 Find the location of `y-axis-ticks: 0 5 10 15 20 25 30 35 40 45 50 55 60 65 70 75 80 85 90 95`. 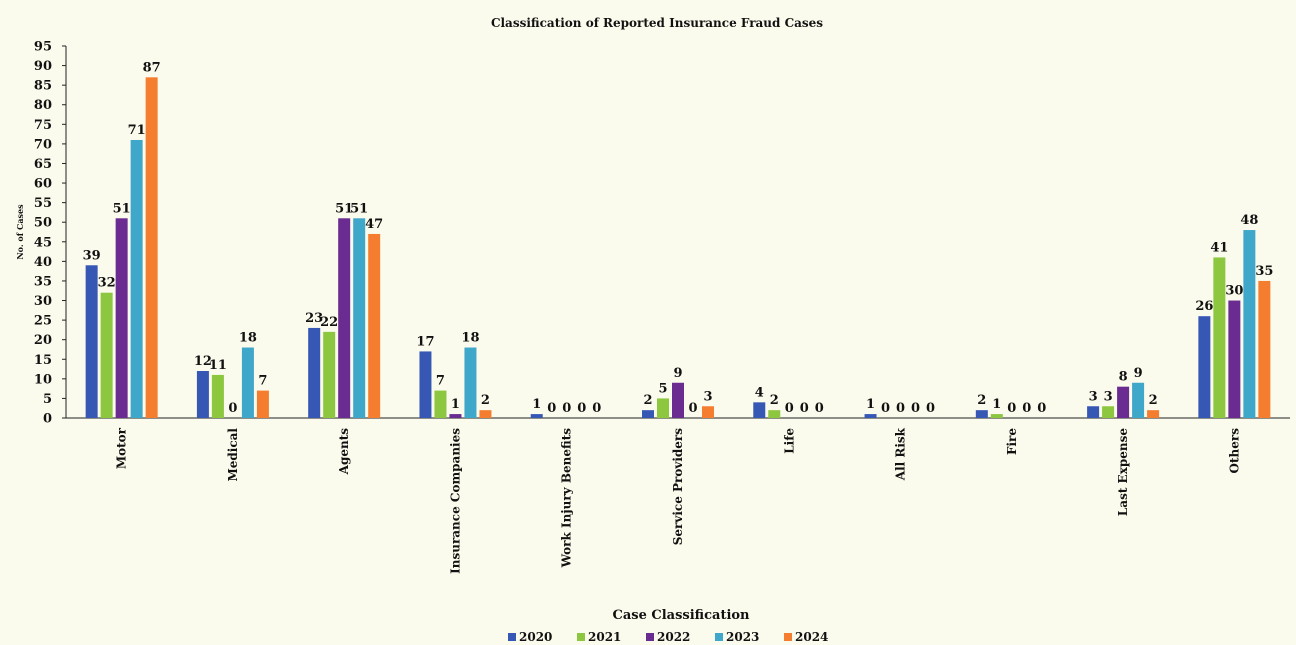

y-axis-ticks: 0 5 10 15 20 25 30 35 40 45 50 55 60 65 70 75 80 85 90 95 is located at coordinates (50, 233).